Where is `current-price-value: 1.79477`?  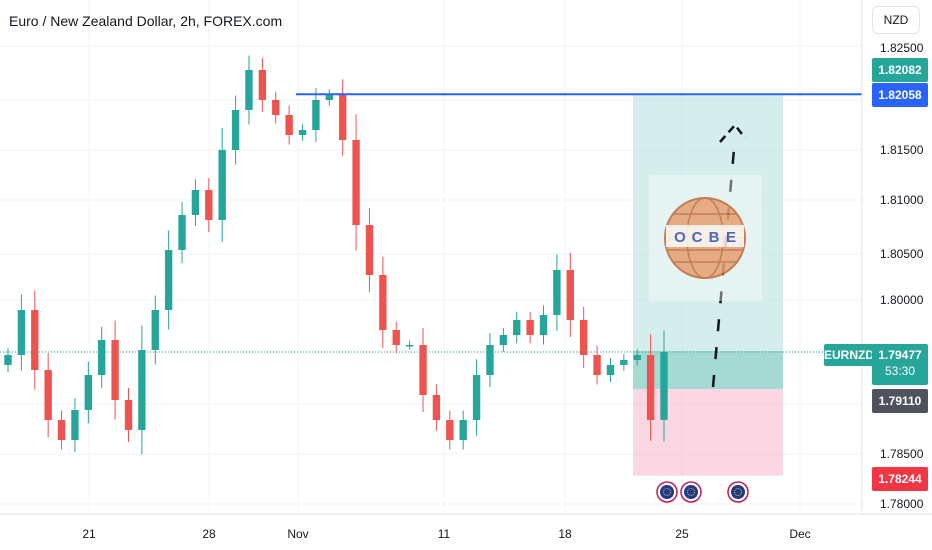
current-price-value: 1.79477 is located at coordinates (900, 355).